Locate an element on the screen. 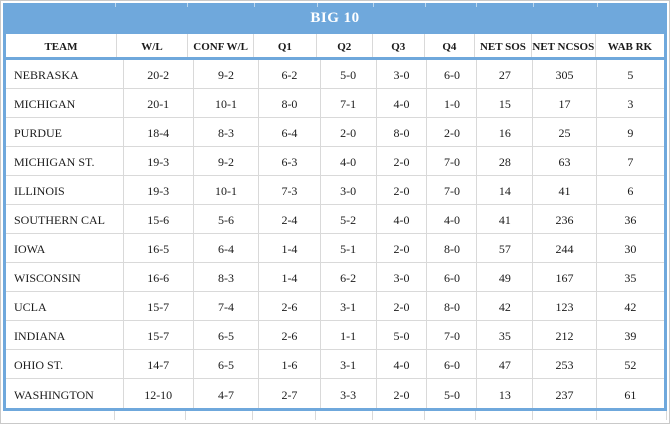 The height and width of the screenshot is (424, 670). stat-cell: 5-6 is located at coordinates (227, 219).